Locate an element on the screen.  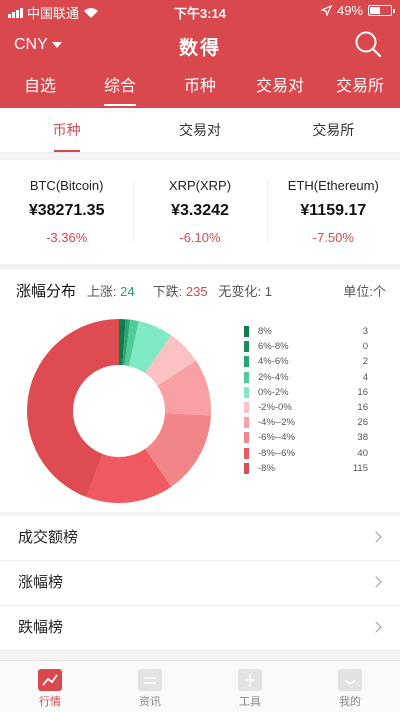
legend-label: 8% is located at coordinates (265, 332).